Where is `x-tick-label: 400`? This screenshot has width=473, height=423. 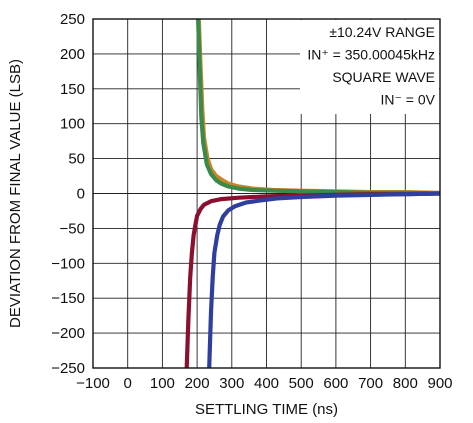 x-tick-label: 400 is located at coordinates (266, 383).